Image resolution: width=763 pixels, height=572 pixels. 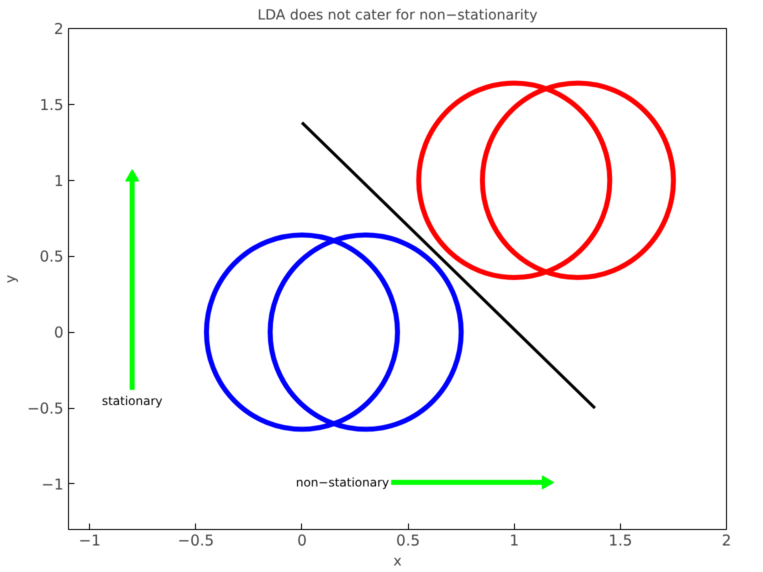 I want to click on series-label: stationary, so click(x=132, y=401).